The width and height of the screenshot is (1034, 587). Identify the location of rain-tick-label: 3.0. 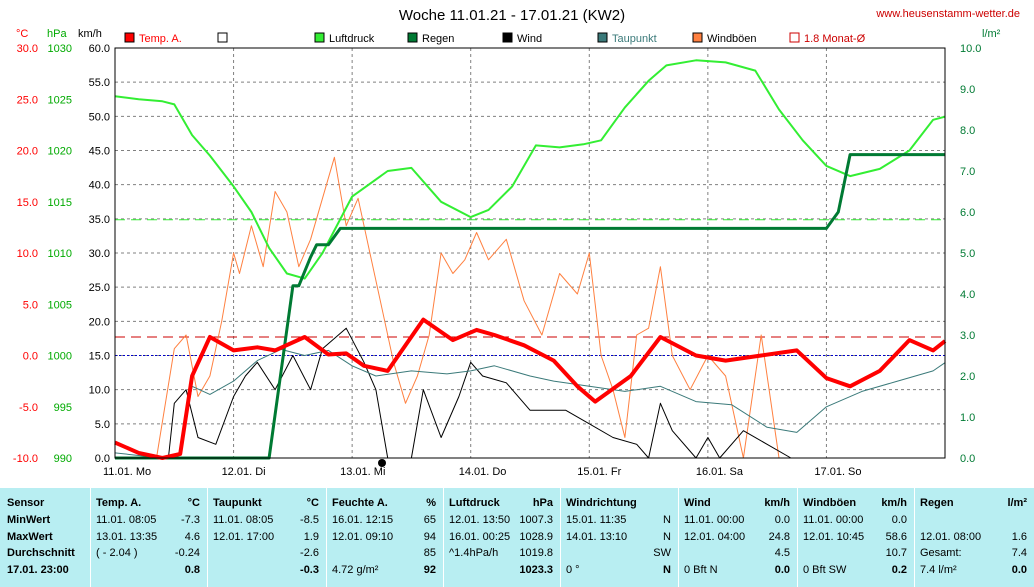
(967, 336).